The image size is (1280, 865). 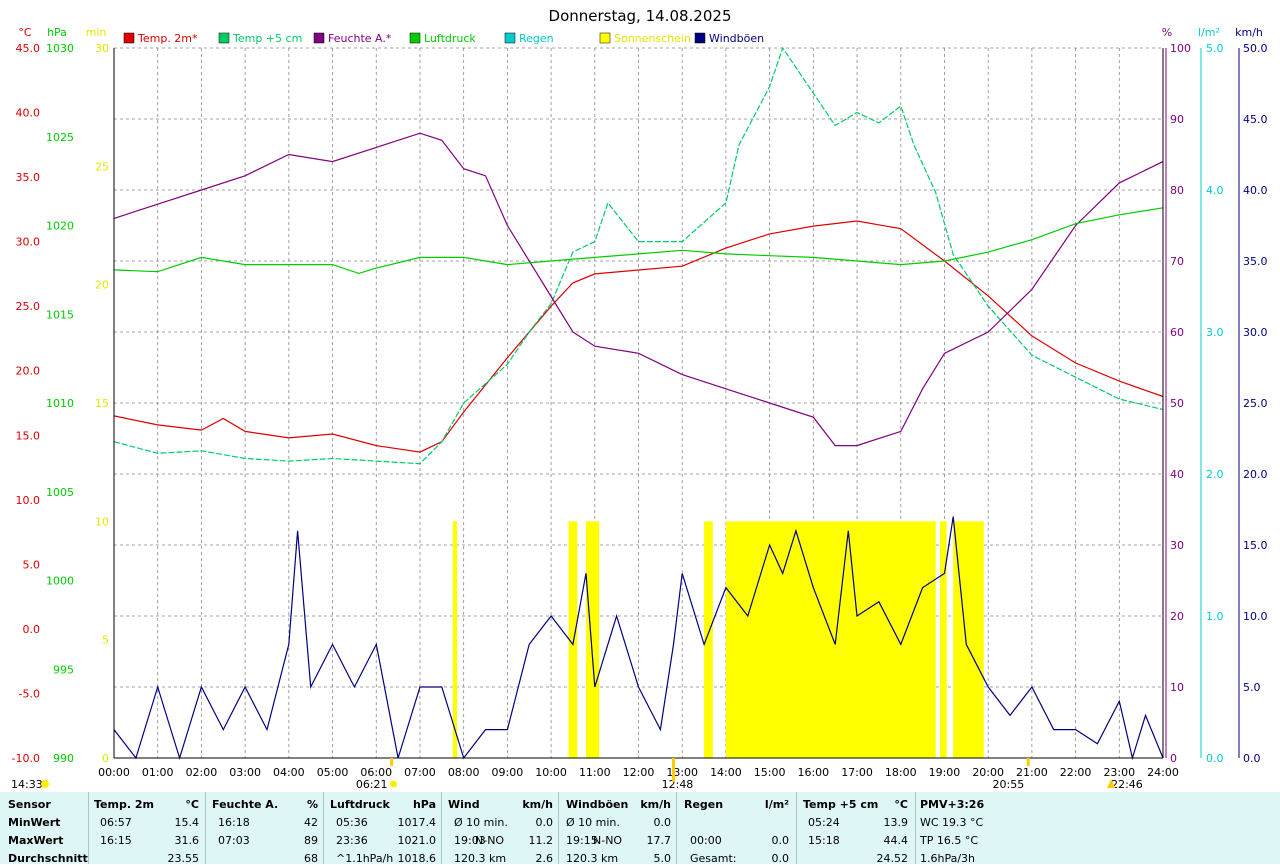 I want to click on x-tick-label: 24:00, so click(x=1163, y=772).